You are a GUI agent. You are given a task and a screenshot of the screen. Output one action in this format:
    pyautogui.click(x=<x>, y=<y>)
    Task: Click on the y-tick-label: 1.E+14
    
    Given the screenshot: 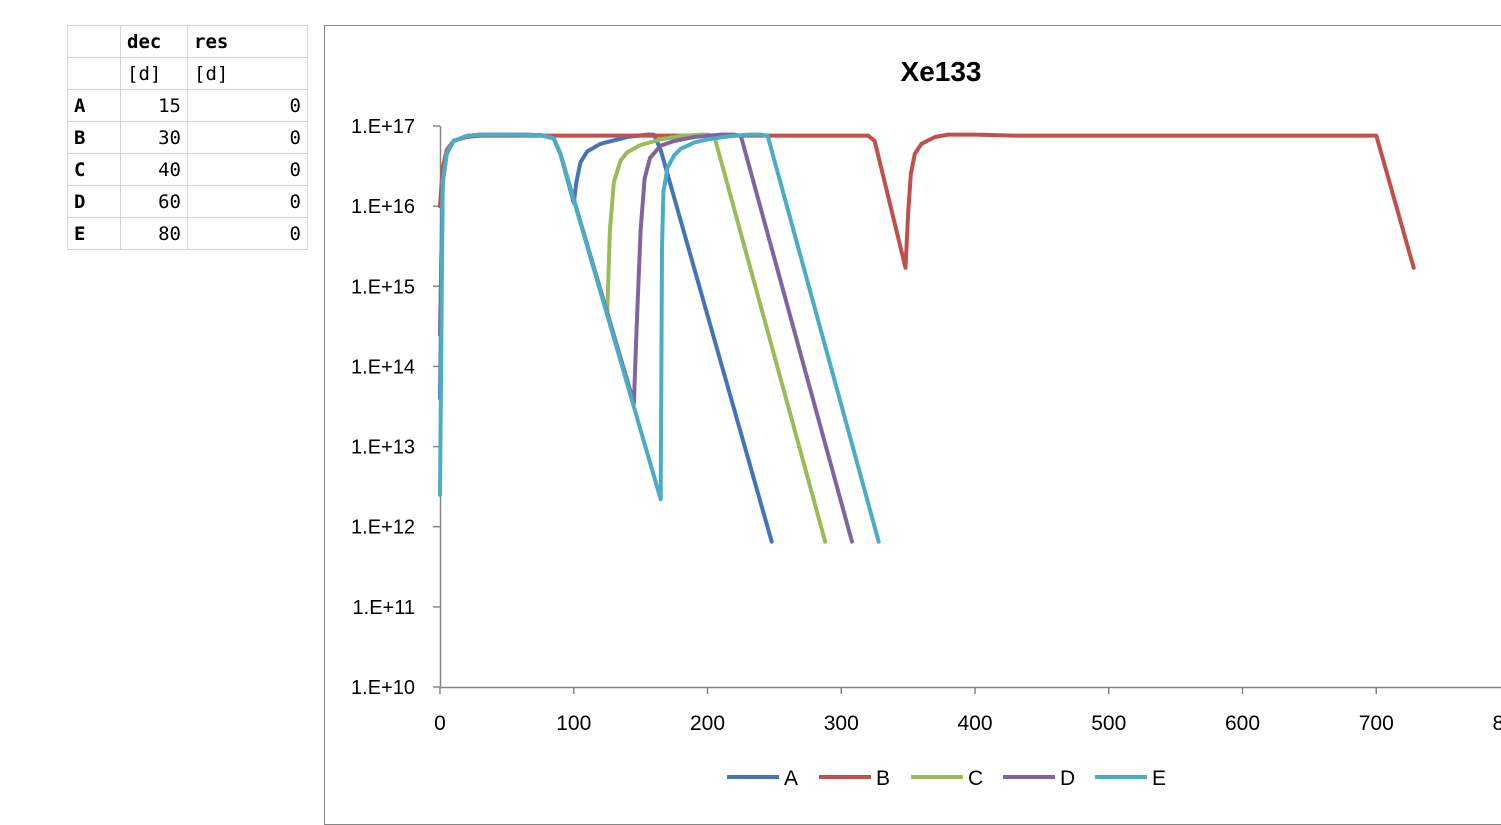 What is the action you would take?
    pyautogui.click(x=383, y=367)
    